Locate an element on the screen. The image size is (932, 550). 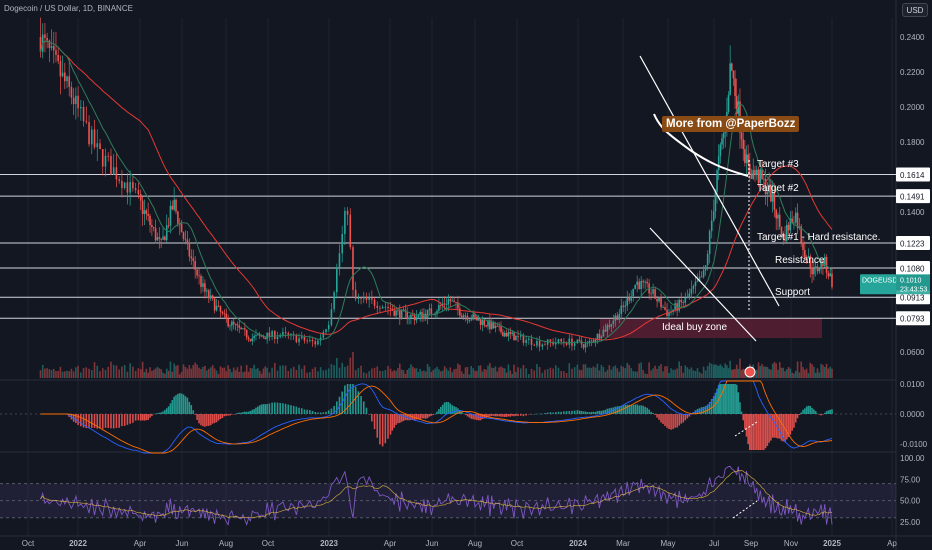
currency-button: USD is located at coordinates (915, 10).